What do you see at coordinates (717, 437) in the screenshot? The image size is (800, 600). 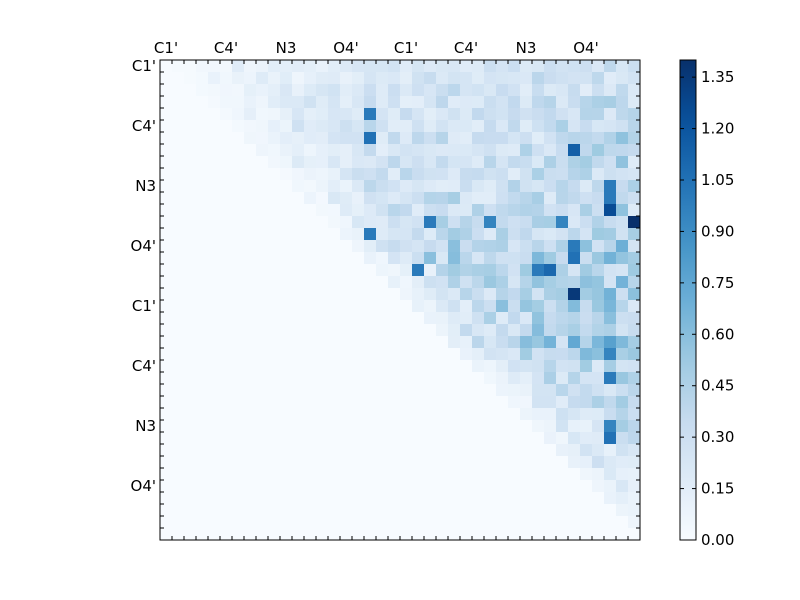 I see `colorbar-tick-label: 0.30` at bounding box center [717, 437].